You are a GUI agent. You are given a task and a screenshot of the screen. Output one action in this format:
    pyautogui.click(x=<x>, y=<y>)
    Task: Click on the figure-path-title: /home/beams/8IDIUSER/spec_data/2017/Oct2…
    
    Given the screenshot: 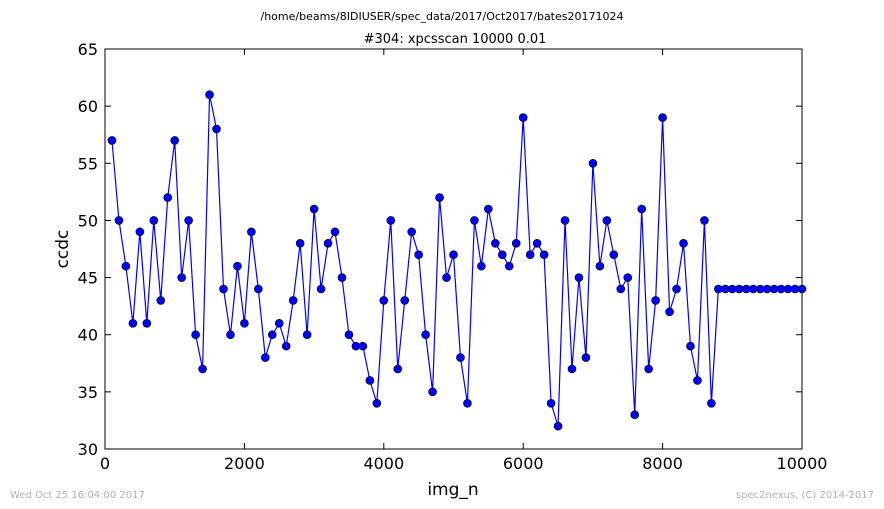 What is the action you would take?
    pyautogui.click(x=442, y=16)
    